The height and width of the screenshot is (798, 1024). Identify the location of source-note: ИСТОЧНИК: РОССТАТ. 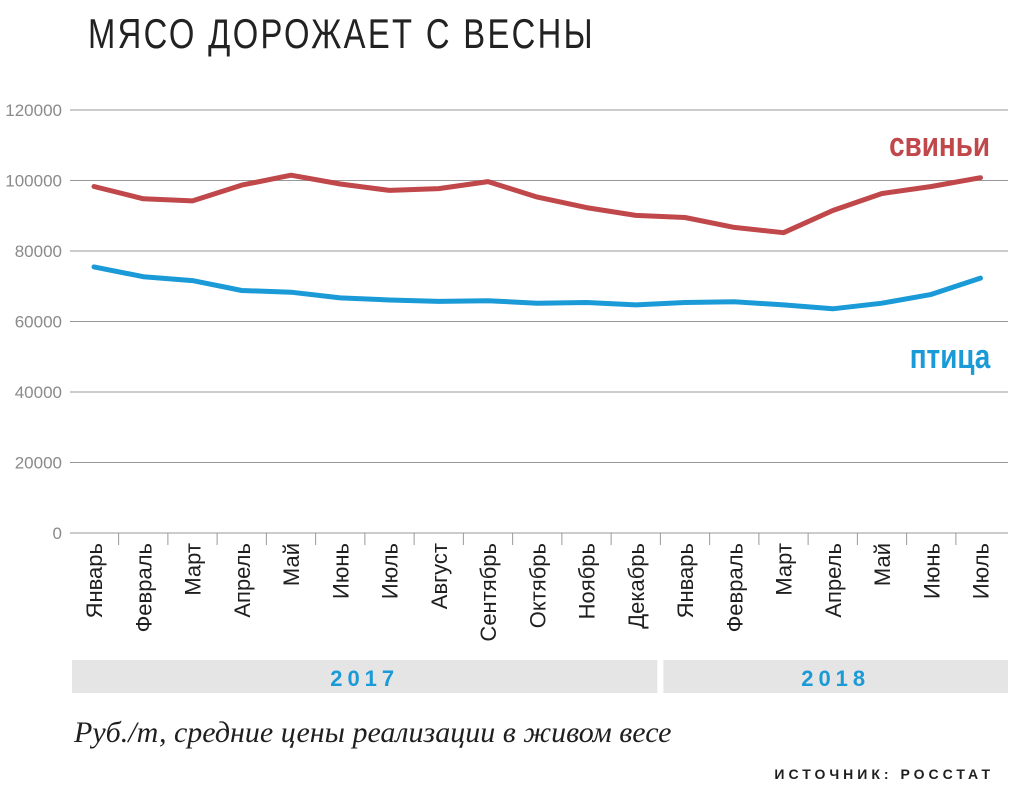
(884, 774).